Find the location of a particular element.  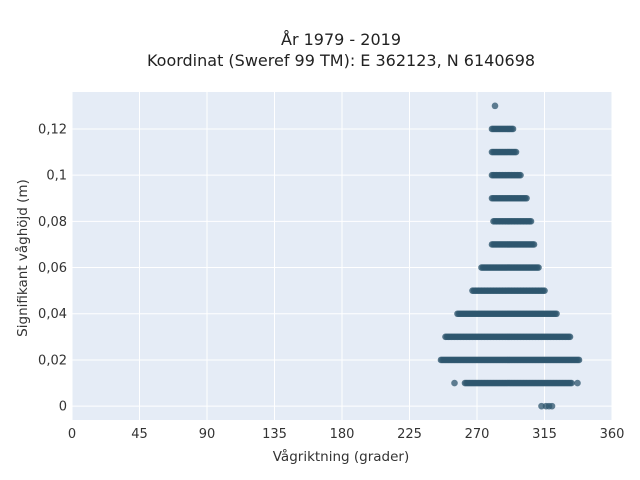

x-tick-label: 45 is located at coordinates (139, 434).